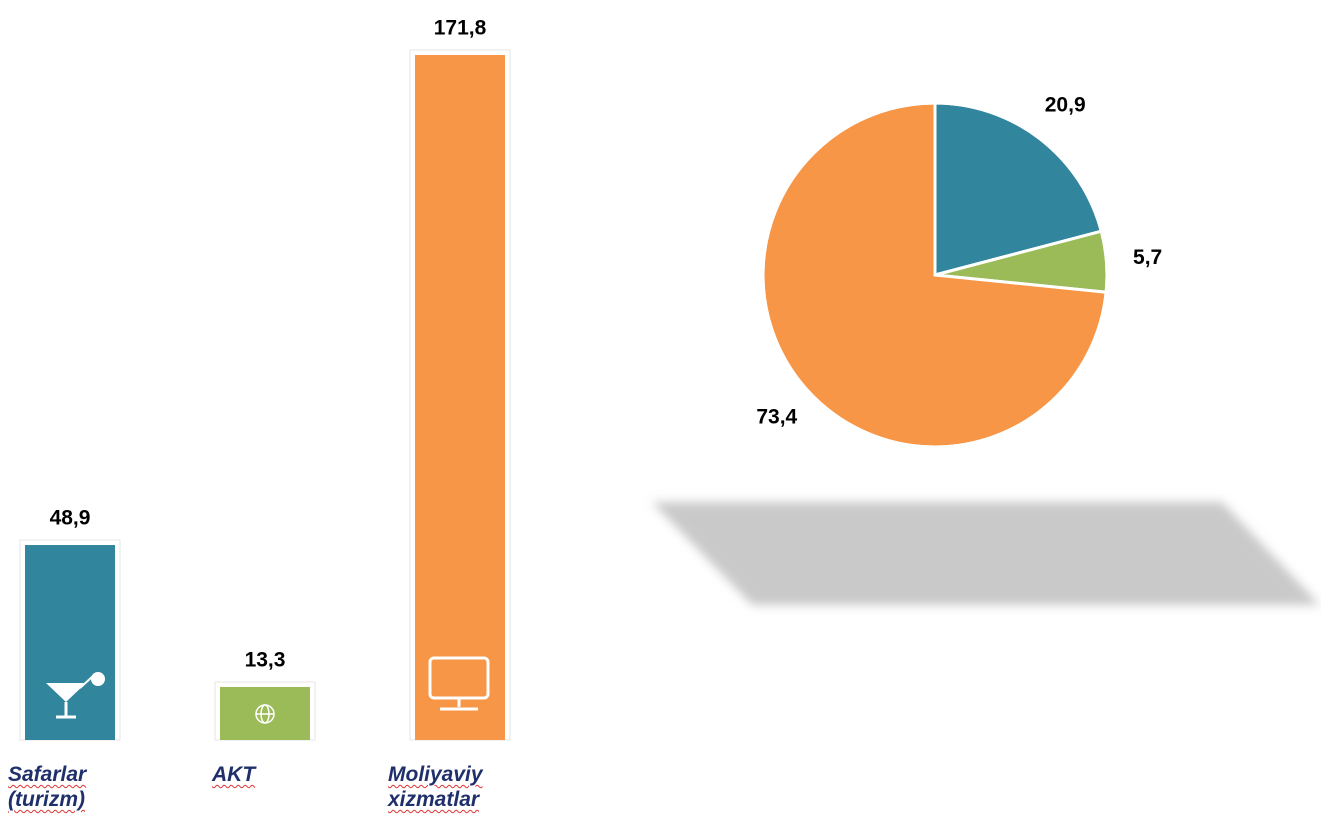 This screenshot has width=1321, height=820. Describe the element at coordinates (70, 518) in the screenshot. I see `value-label: 48,9` at that location.